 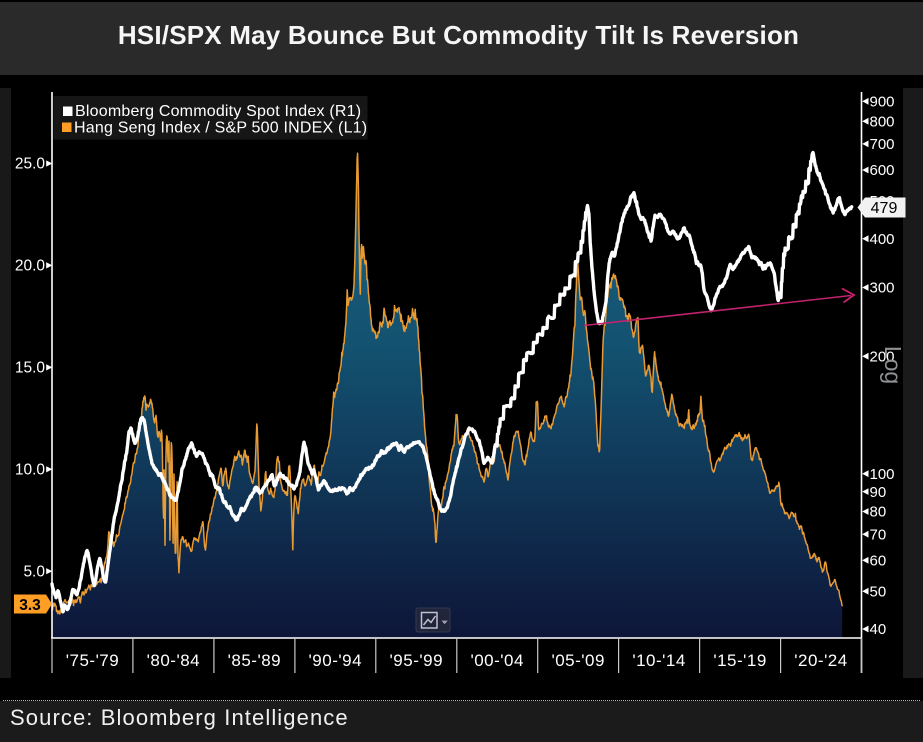 I want to click on svg-text: 400, so click(x=882, y=239).